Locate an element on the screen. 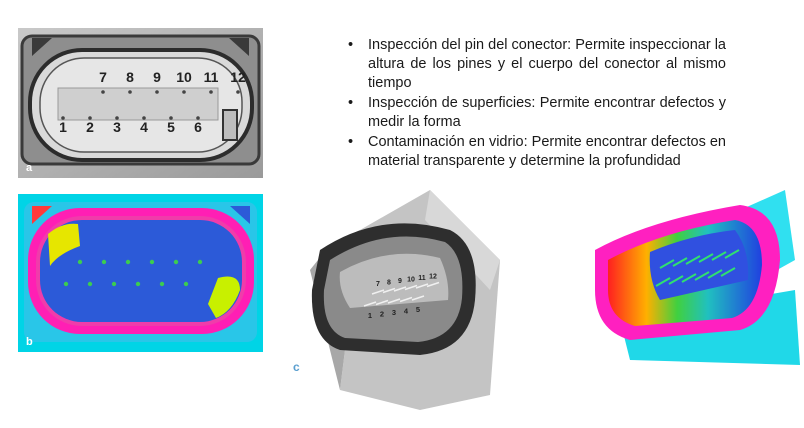  pin-number-label-3d: 12 is located at coordinates (433, 277).